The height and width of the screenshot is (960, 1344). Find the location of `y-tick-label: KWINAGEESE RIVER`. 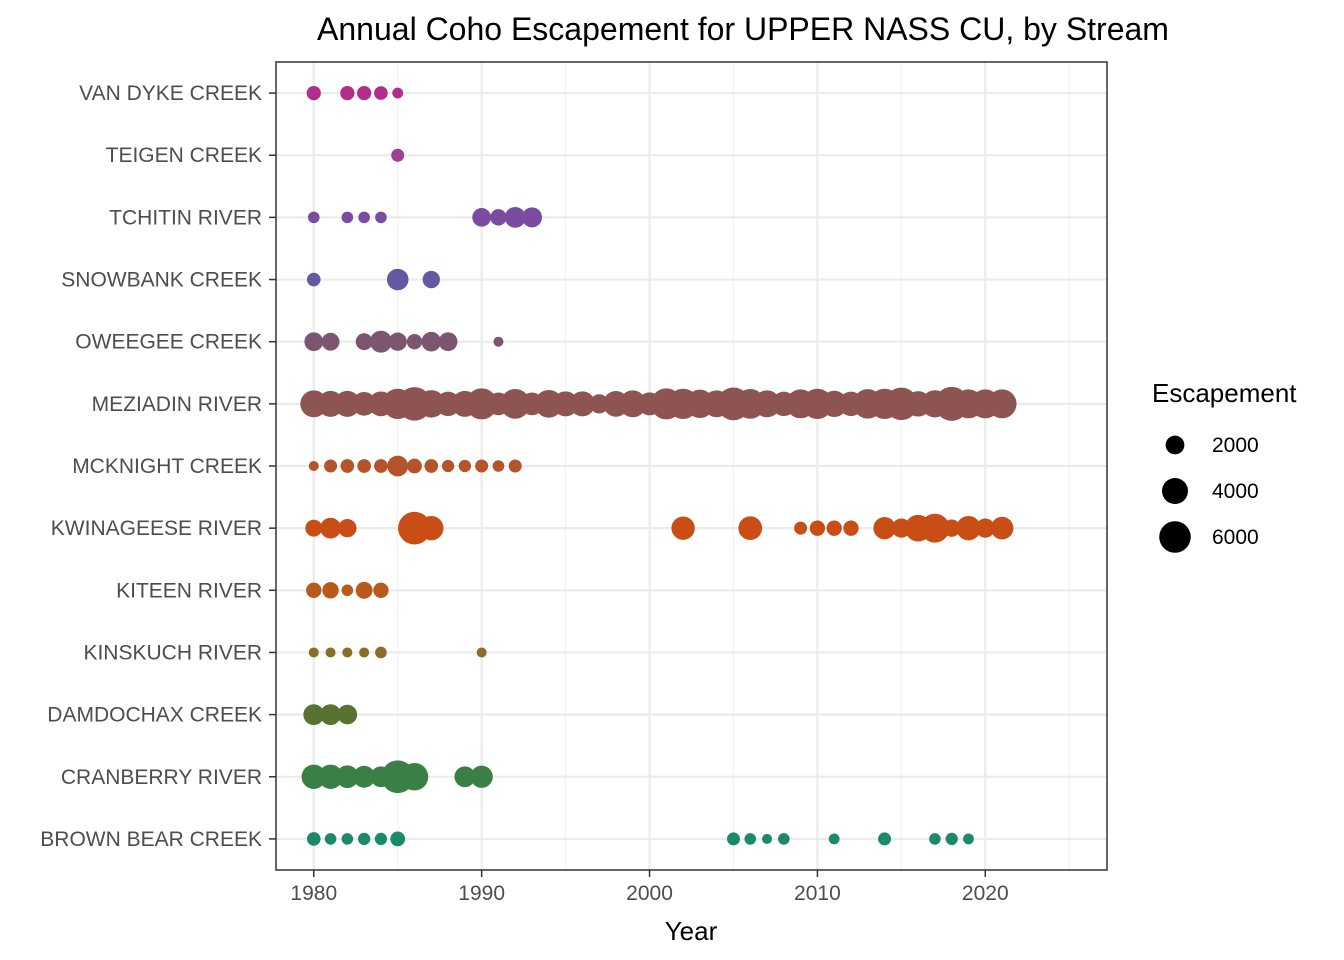

y-tick-label: KWINAGEESE RIVER is located at coordinates (156, 528).